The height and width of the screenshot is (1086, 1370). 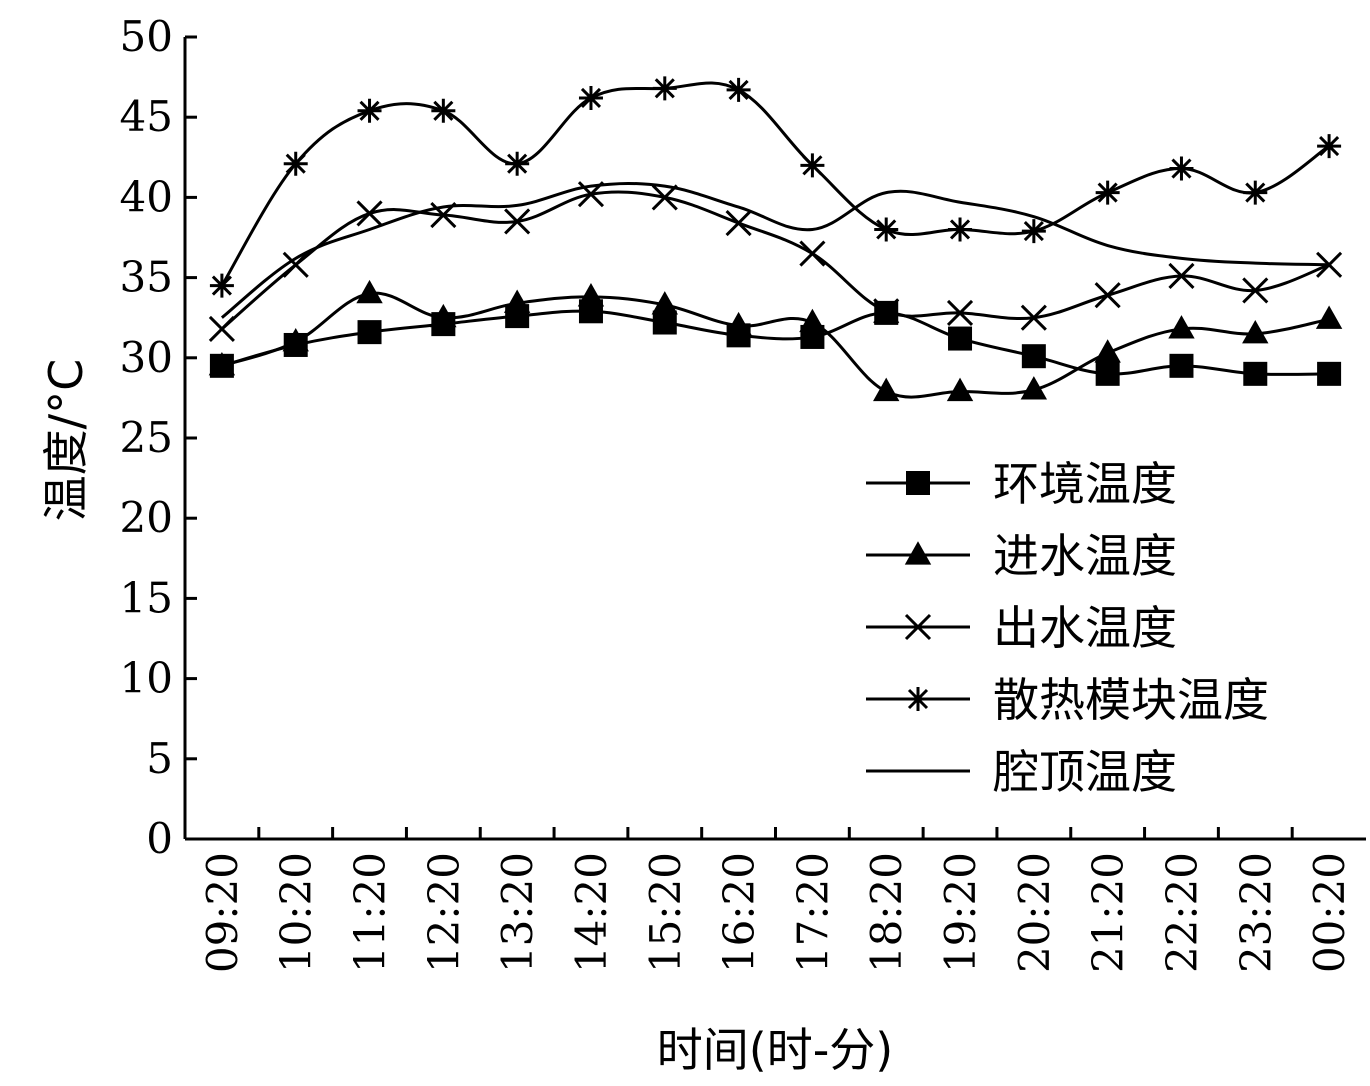 I want to click on y-tick-label: 35, so click(x=146, y=277).